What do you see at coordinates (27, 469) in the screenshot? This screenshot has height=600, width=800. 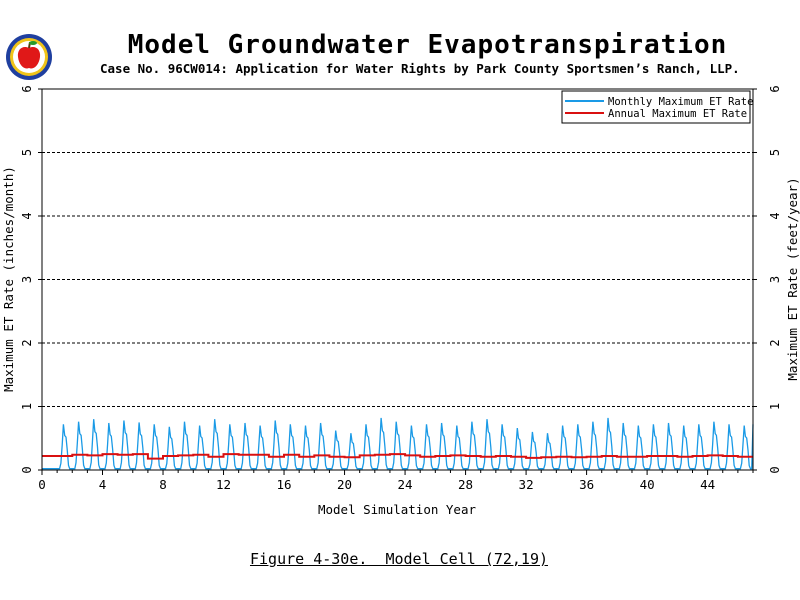 I see `y-tick-label-left: 0` at bounding box center [27, 469].